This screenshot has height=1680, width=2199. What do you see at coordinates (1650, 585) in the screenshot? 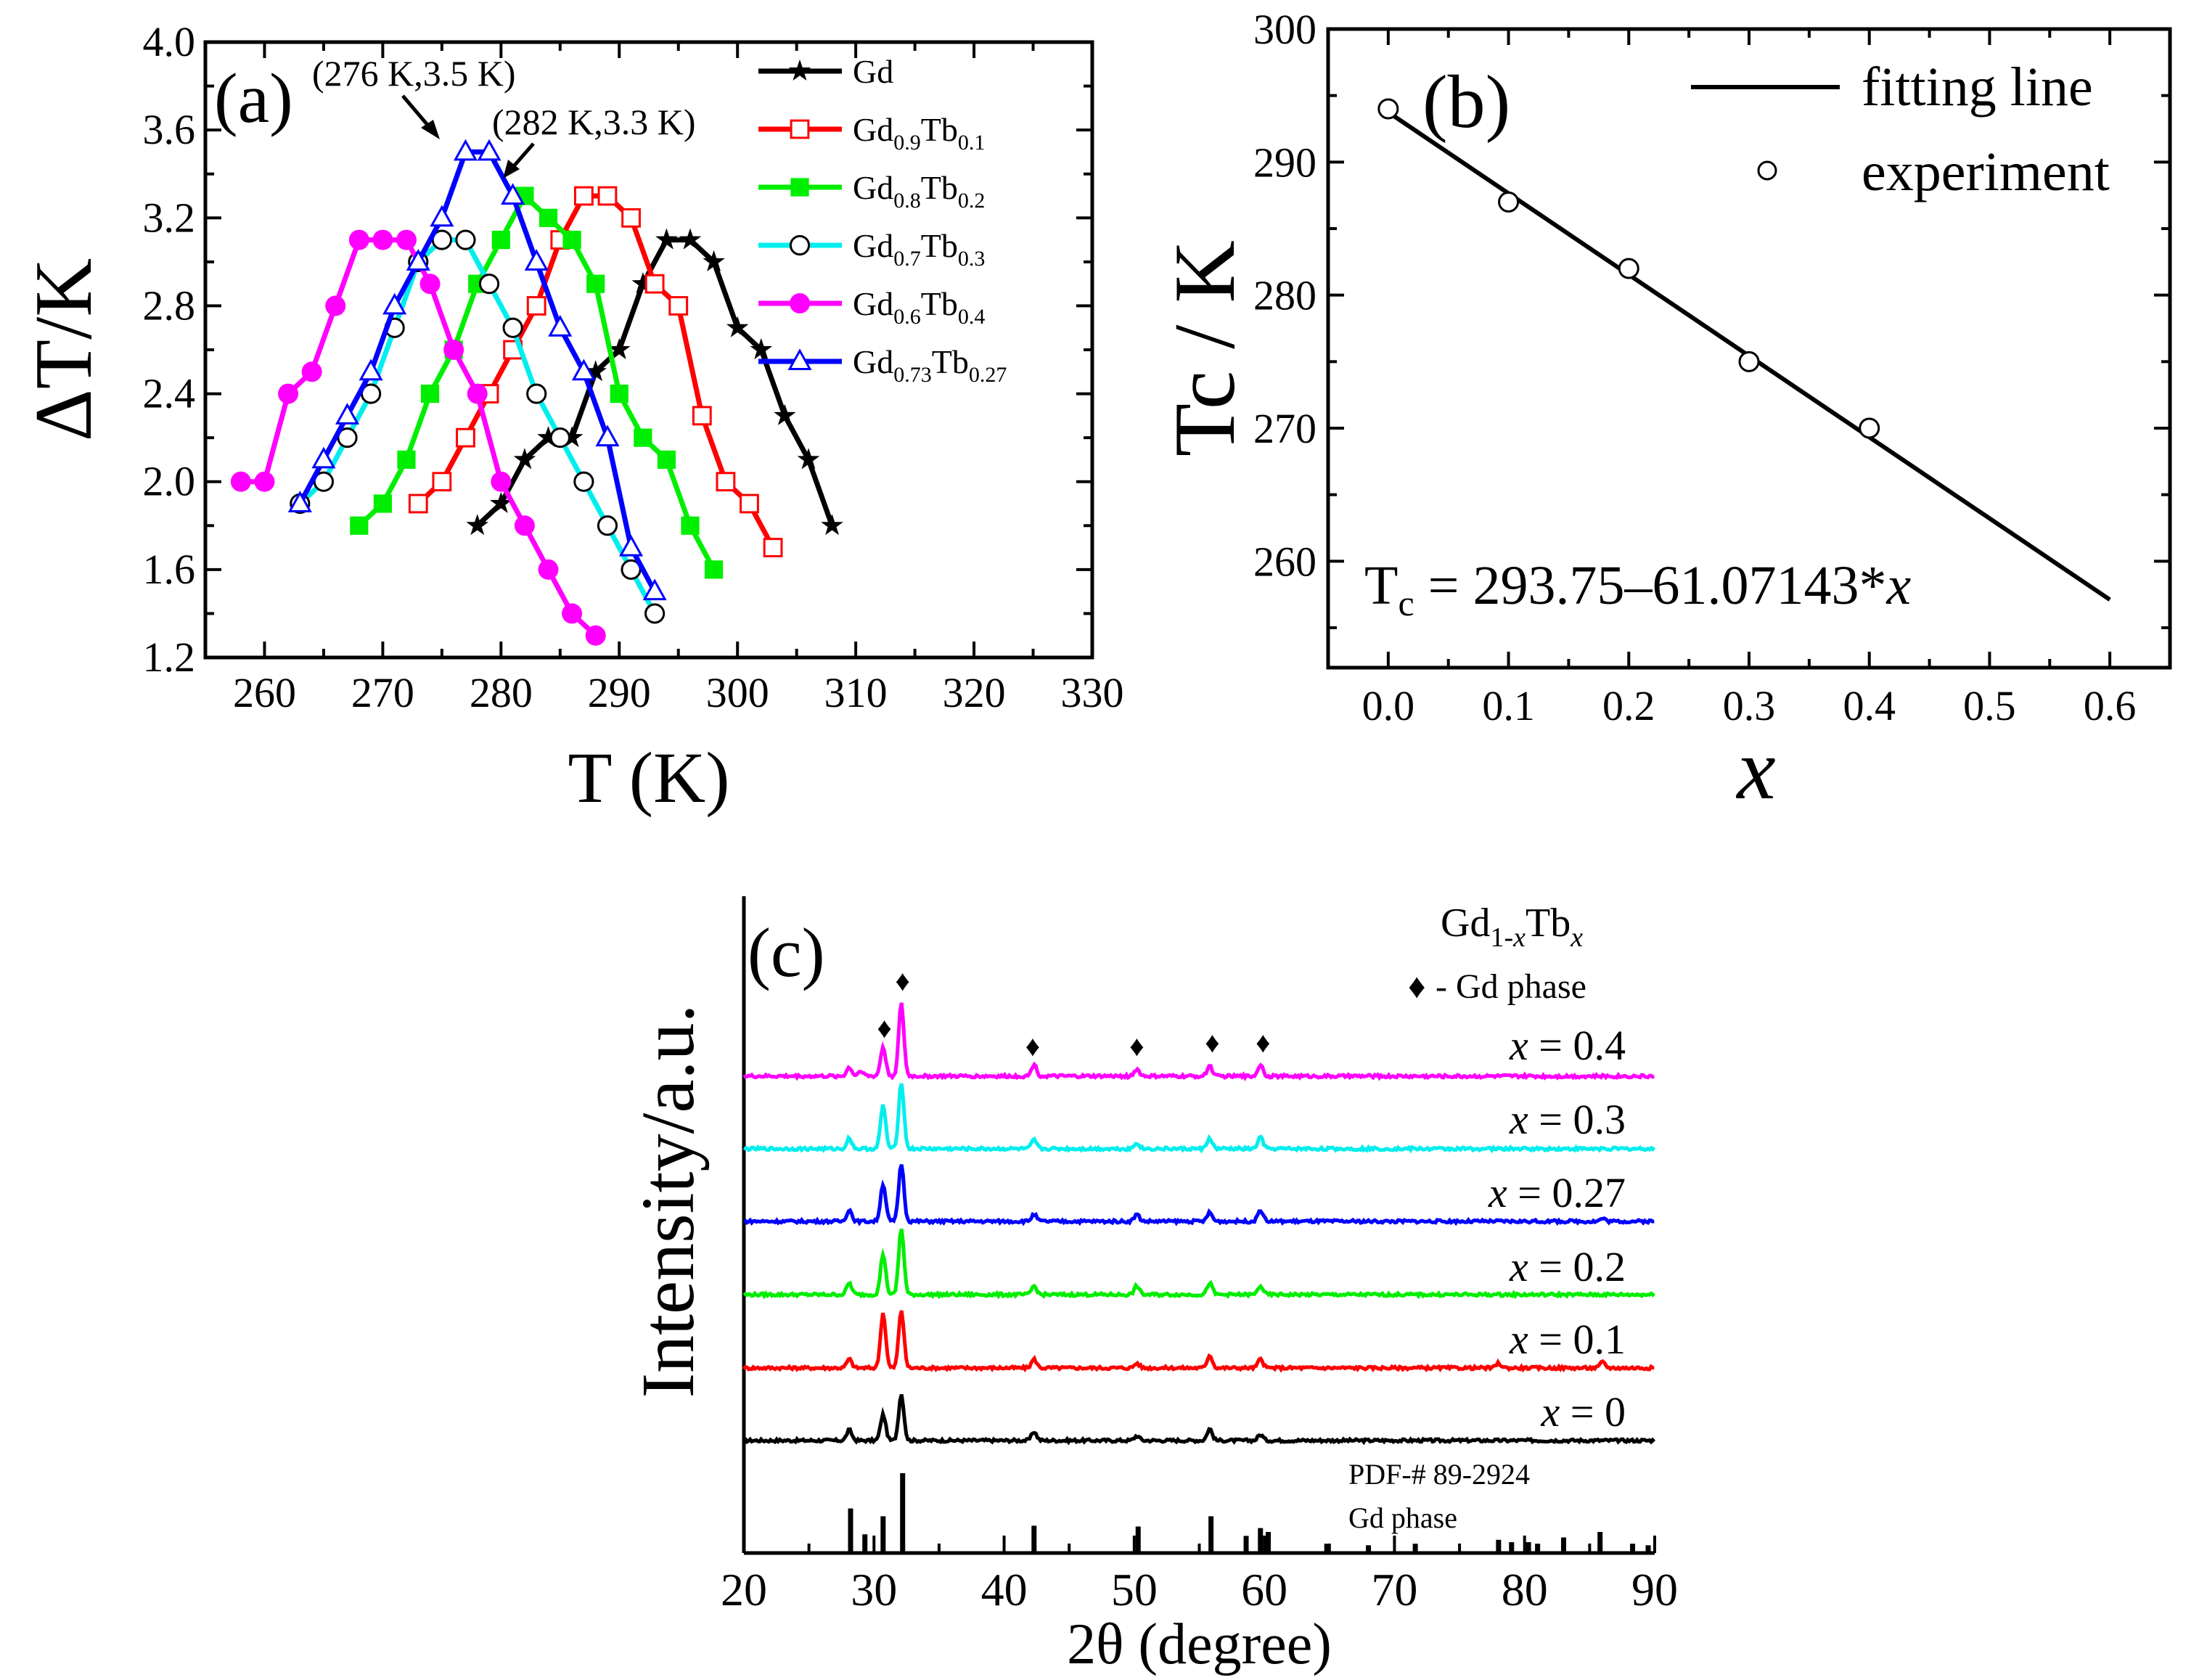
I see `equation-text: = 293.75–61.07143*` at bounding box center [1650, 585].